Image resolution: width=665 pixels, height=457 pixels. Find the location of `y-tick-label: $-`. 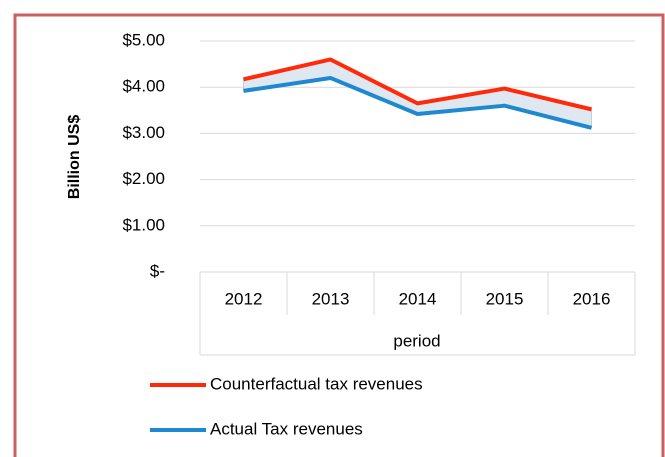

y-tick-label: $- is located at coordinates (157, 270).